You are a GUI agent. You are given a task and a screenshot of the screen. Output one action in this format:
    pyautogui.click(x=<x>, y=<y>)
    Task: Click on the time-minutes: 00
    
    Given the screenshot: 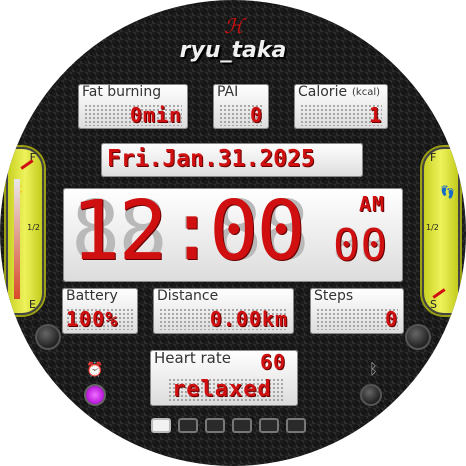 What is the action you would take?
    pyautogui.click(x=257, y=231)
    